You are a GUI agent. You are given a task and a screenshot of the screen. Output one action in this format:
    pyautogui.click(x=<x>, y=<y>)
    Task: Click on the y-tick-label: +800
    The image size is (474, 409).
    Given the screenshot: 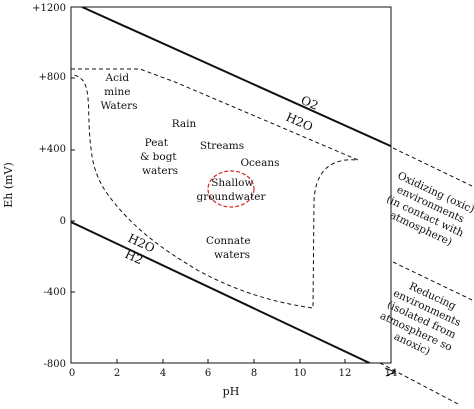 What is the action you would take?
    pyautogui.click(x=52, y=77)
    